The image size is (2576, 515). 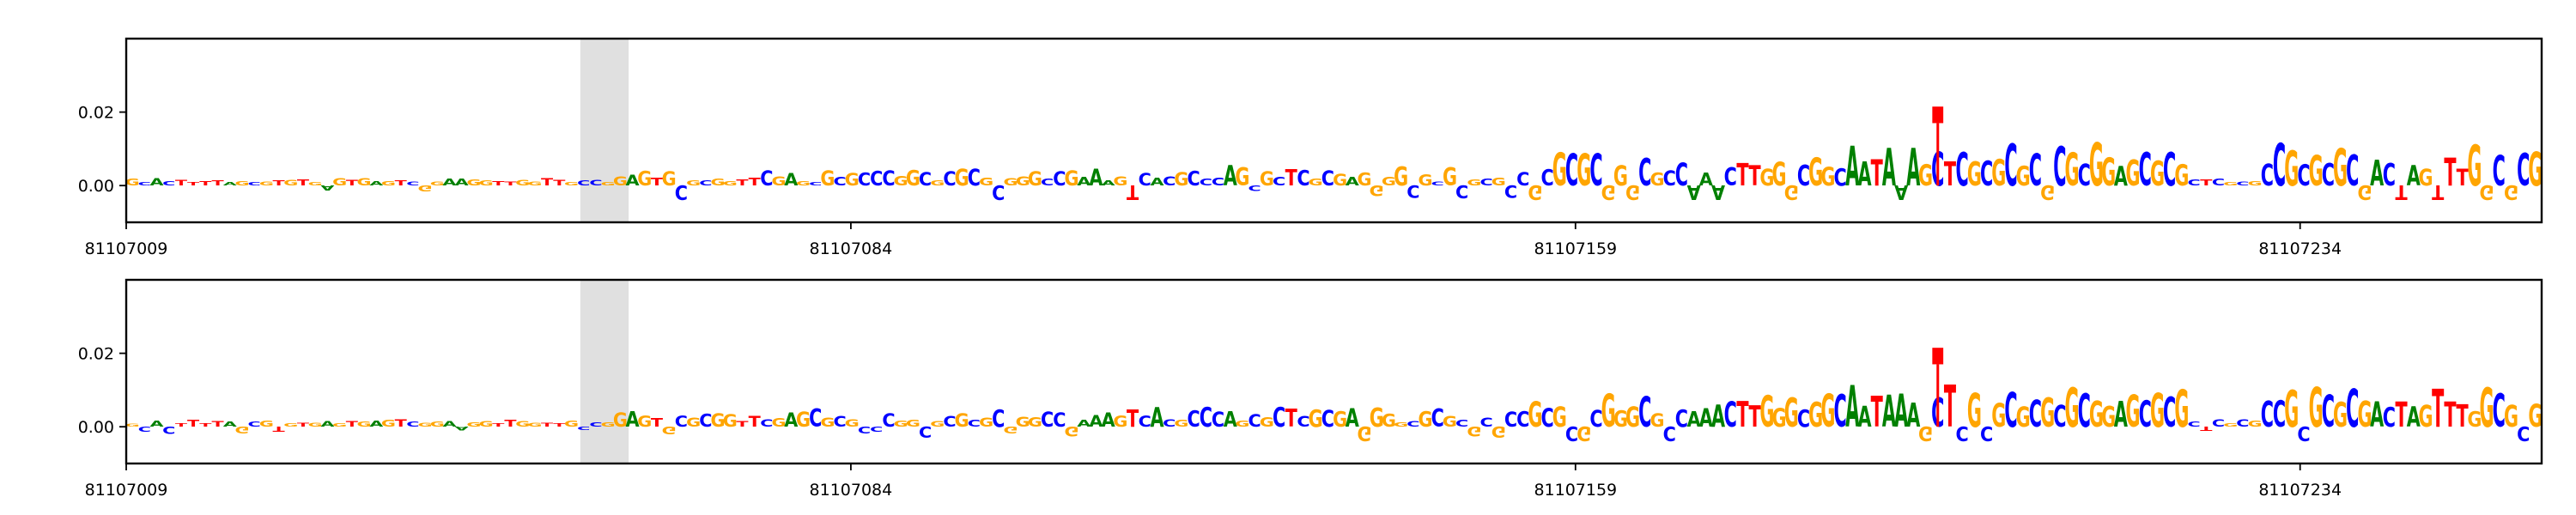 What do you see at coordinates (1576, 248) in the screenshot?
I see `x-tick-label: 81107159` at bounding box center [1576, 248].